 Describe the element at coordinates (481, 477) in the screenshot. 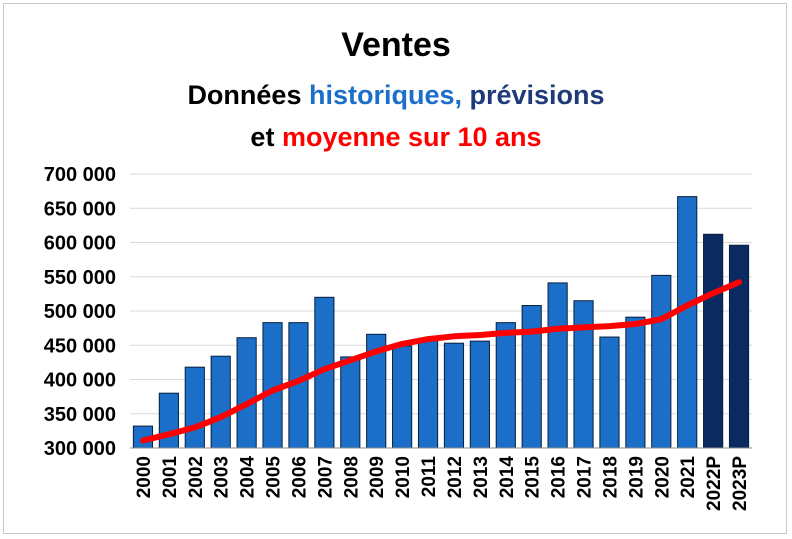

I see `x-tick-label: 2013` at that location.